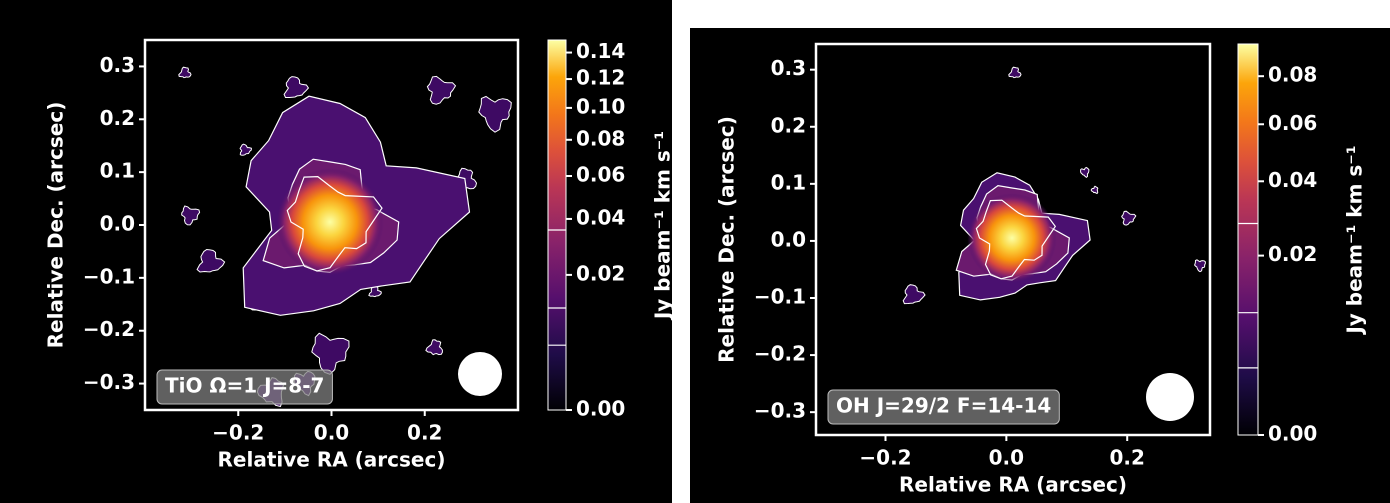  I want to click on annotation: OH J=29/2 F=14-14, so click(943, 406).